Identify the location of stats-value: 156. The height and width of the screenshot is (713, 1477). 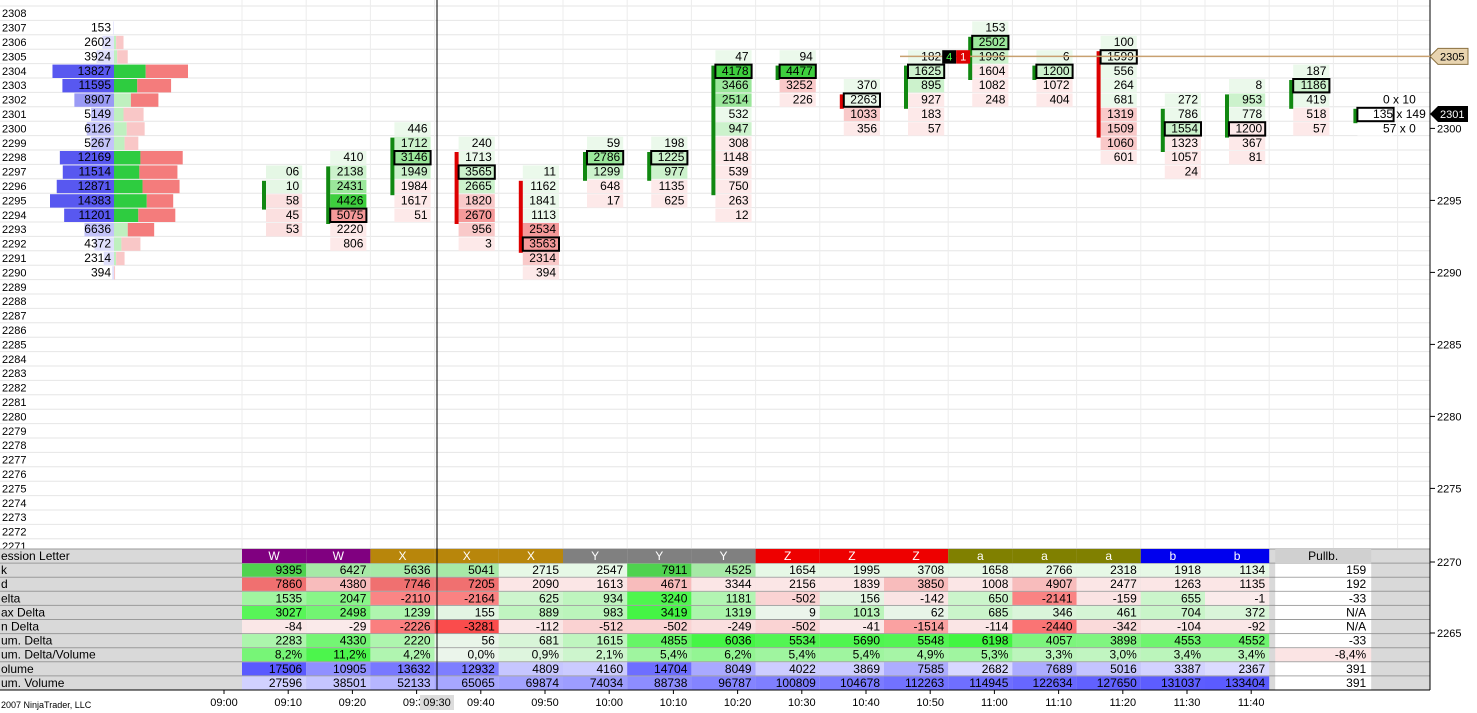
(870, 598).